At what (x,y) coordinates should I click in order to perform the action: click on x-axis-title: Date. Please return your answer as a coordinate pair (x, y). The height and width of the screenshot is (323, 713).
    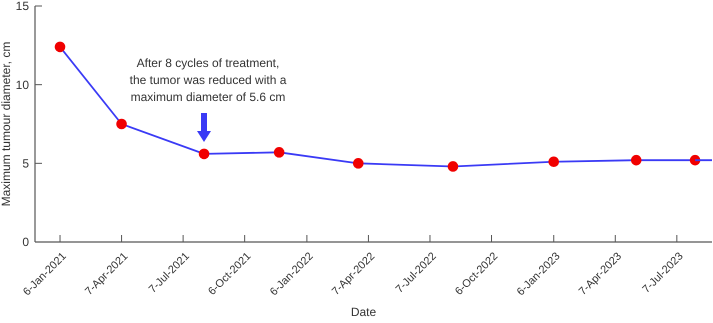
    Looking at the image, I should click on (363, 312).